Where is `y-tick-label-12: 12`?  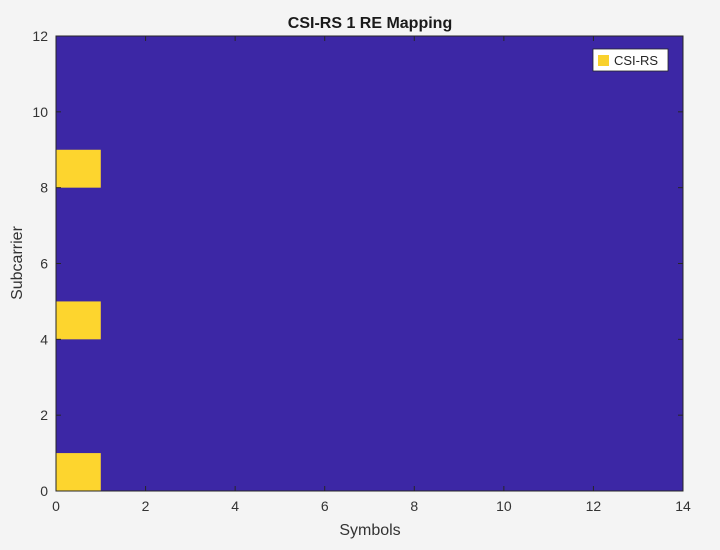 y-tick-label-12: 12 is located at coordinates (40, 36).